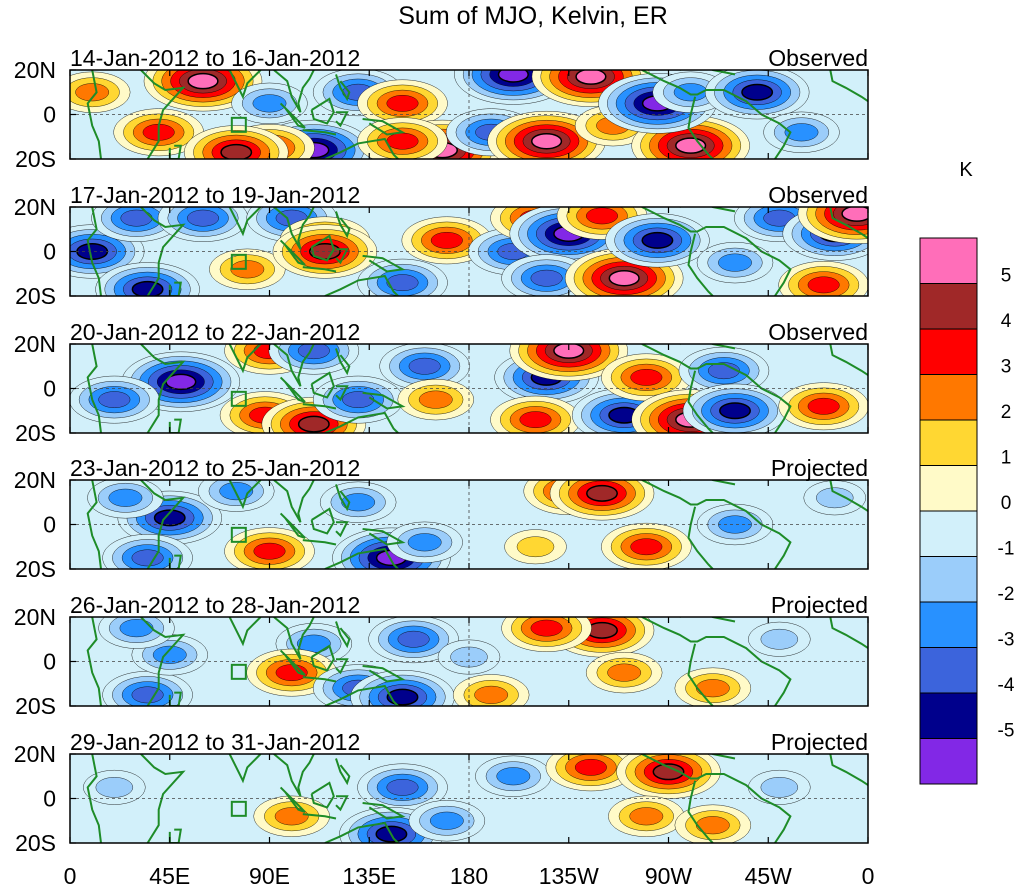 The height and width of the screenshot is (889, 1015). Describe the element at coordinates (533, 16) in the screenshot. I see `figure-title: Sum of MJO, Kelvin, ER` at that location.